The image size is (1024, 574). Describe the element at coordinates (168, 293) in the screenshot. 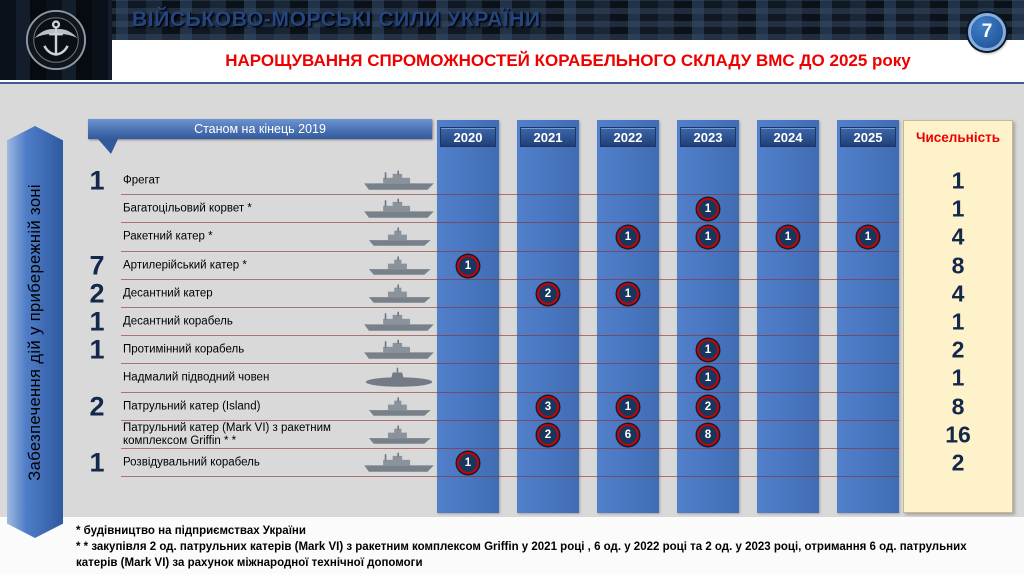

I see `ship-name: Десантний катер` at that location.